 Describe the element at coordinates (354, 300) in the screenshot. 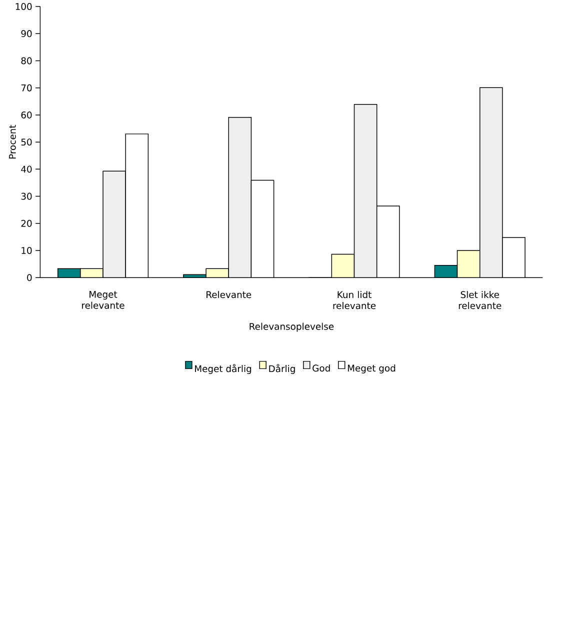

I see `x-tick-label: Kun lidt relevante` at that location.